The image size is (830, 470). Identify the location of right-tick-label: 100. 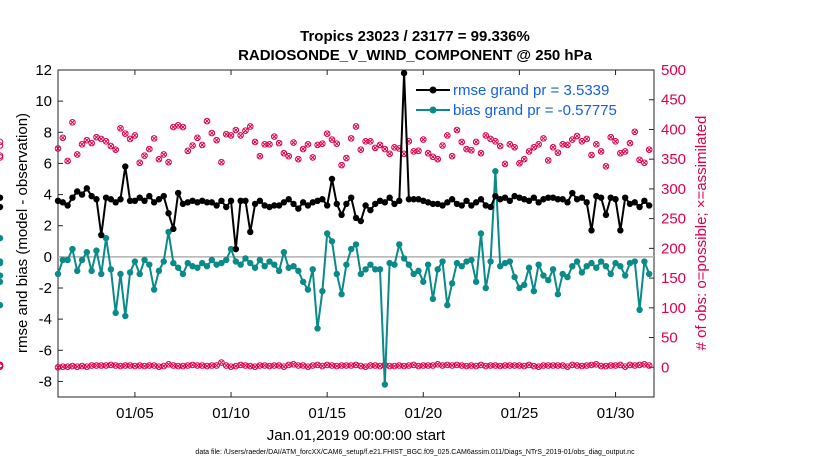
(673, 308).